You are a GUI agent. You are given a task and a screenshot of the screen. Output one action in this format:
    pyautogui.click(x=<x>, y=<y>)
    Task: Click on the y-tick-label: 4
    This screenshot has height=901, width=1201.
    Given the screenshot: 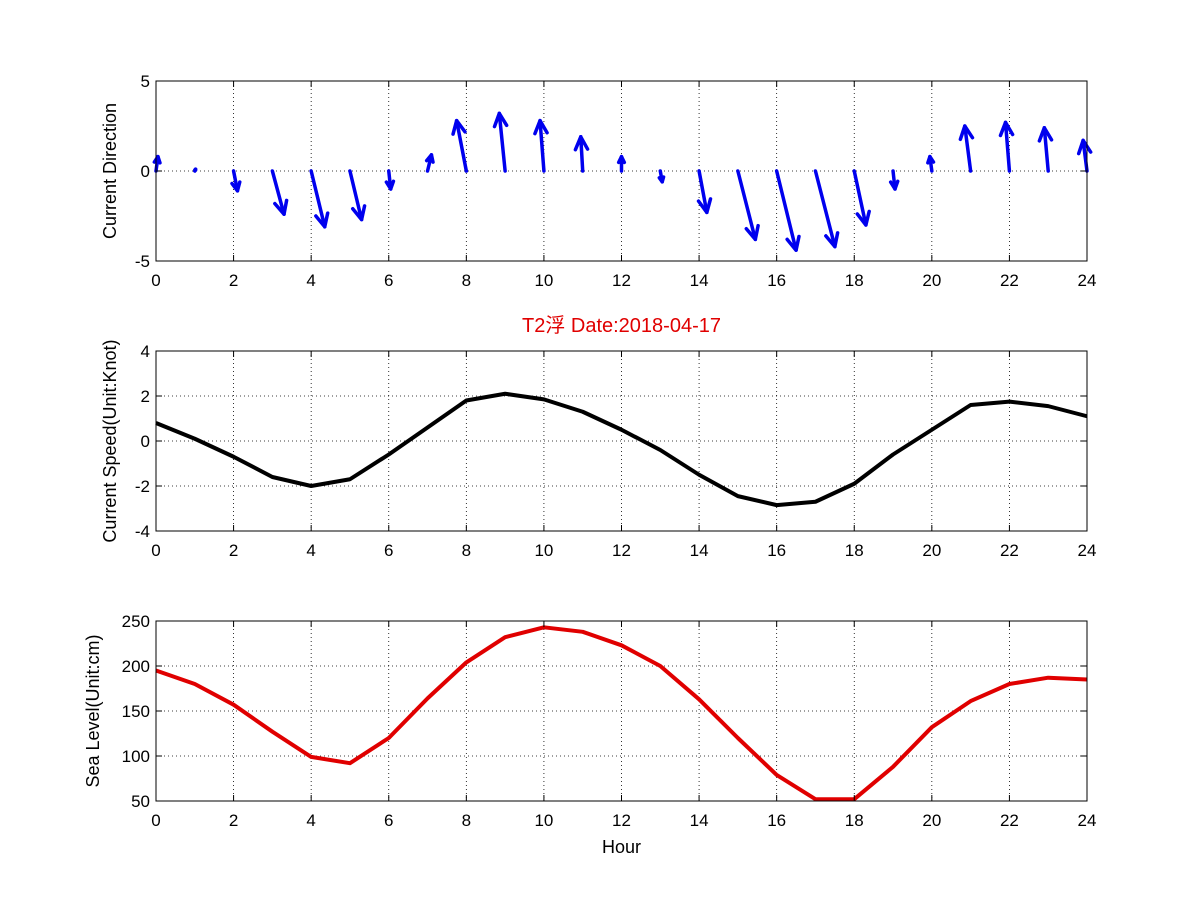 What is the action you would take?
    pyautogui.click(x=145, y=351)
    